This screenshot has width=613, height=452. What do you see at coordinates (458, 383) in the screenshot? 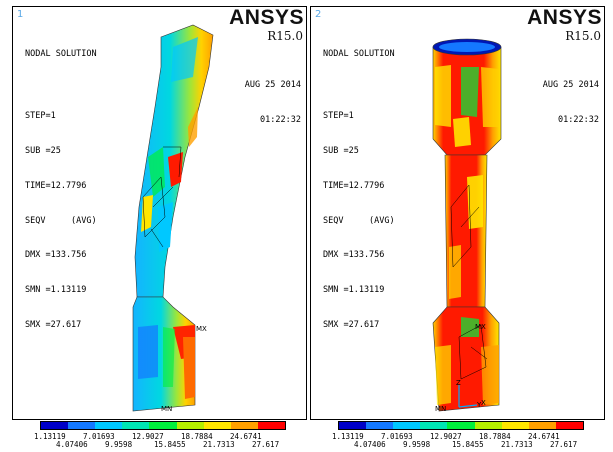
I see `axis-z-label: Z` at bounding box center [458, 383].